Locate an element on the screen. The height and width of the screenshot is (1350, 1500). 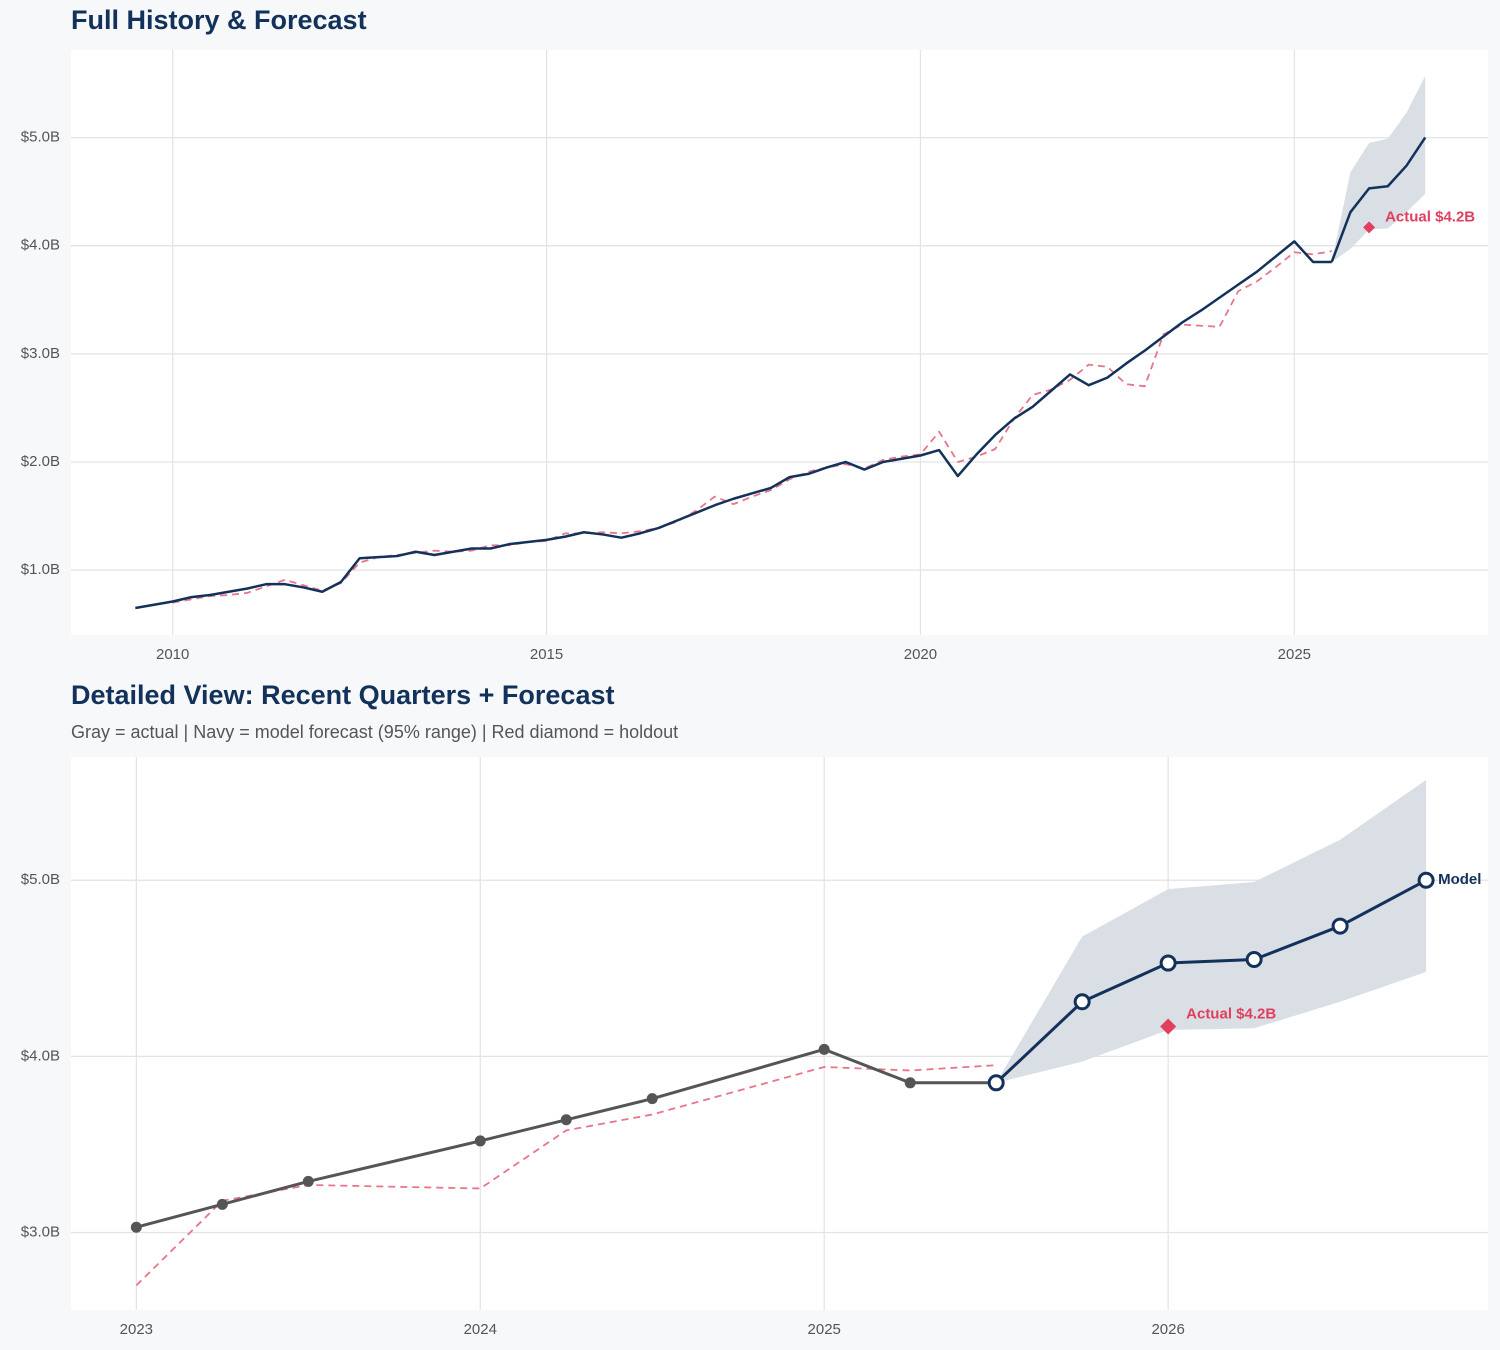
x-tick-label: 2010 is located at coordinates (172, 654).